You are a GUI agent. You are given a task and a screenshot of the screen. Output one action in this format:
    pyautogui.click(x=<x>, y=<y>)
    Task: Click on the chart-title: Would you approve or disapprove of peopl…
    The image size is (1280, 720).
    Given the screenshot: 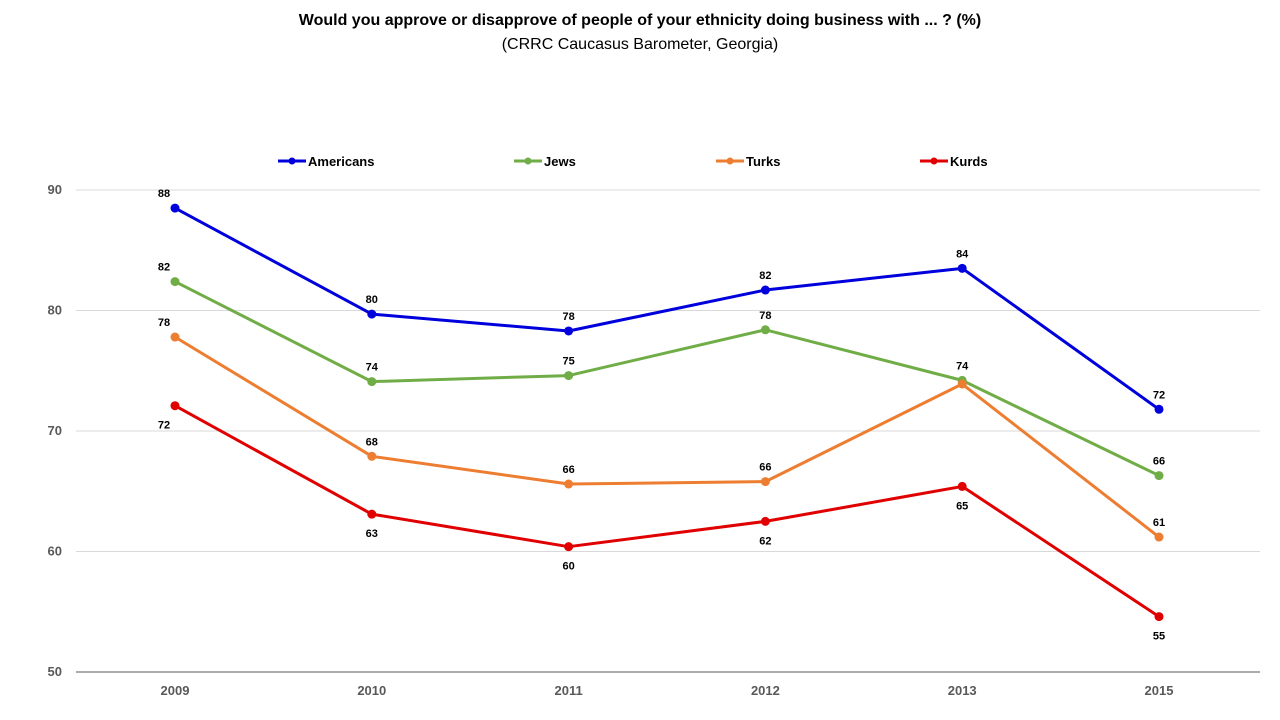 What is the action you would take?
    pyautogui.click(x=640, y=20)
    